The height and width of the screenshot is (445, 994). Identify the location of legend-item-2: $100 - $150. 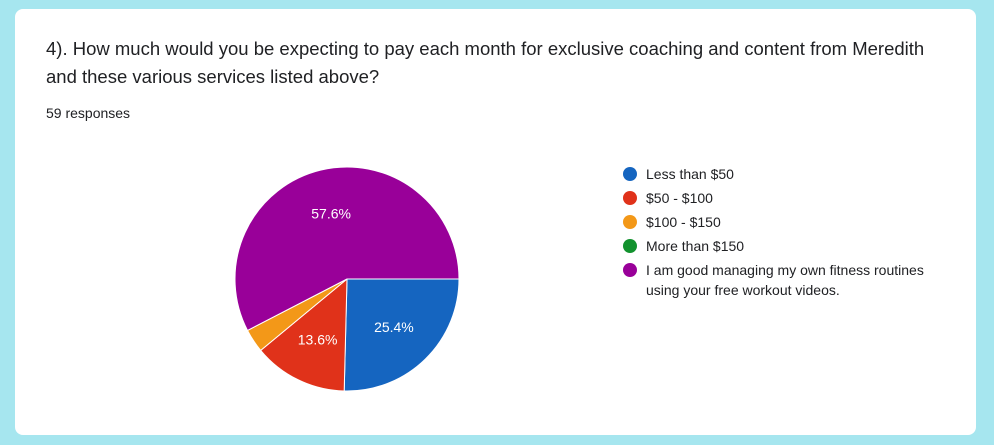
(783, 222).